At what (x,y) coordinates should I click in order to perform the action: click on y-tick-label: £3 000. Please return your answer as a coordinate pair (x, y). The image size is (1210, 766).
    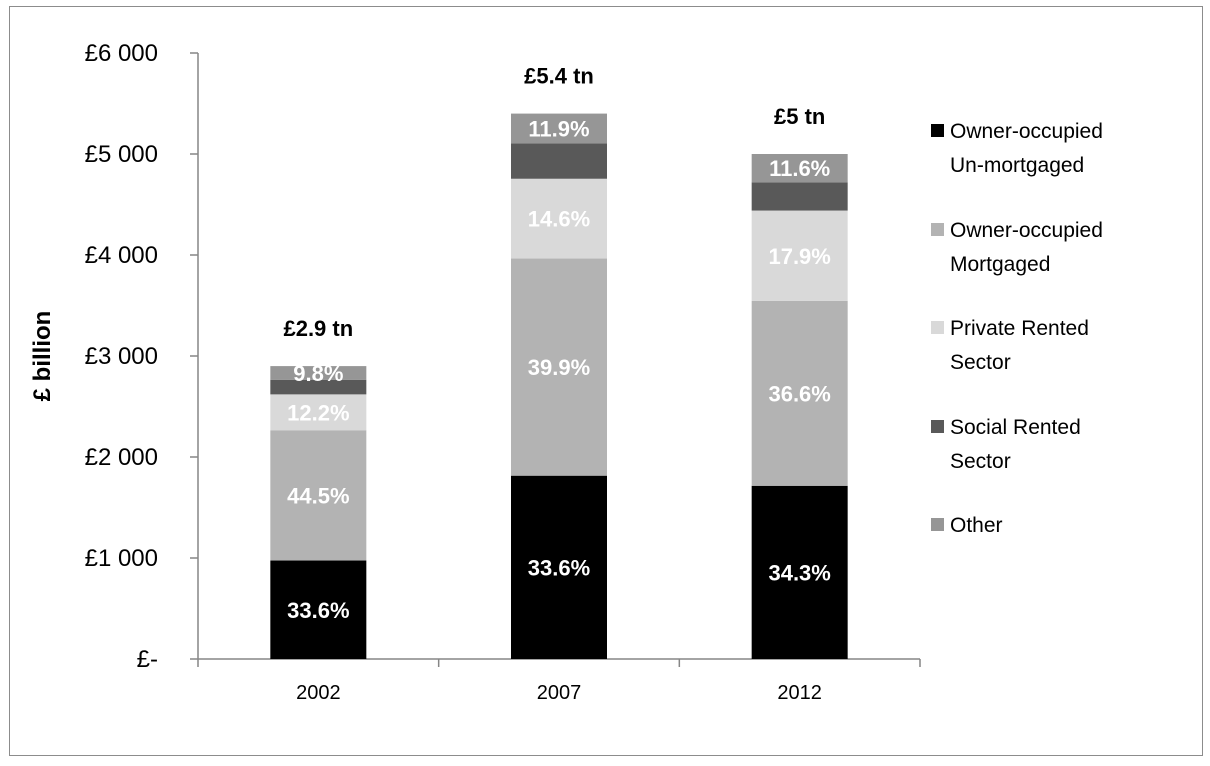
    Looking at the image, I should click on (121, 356).